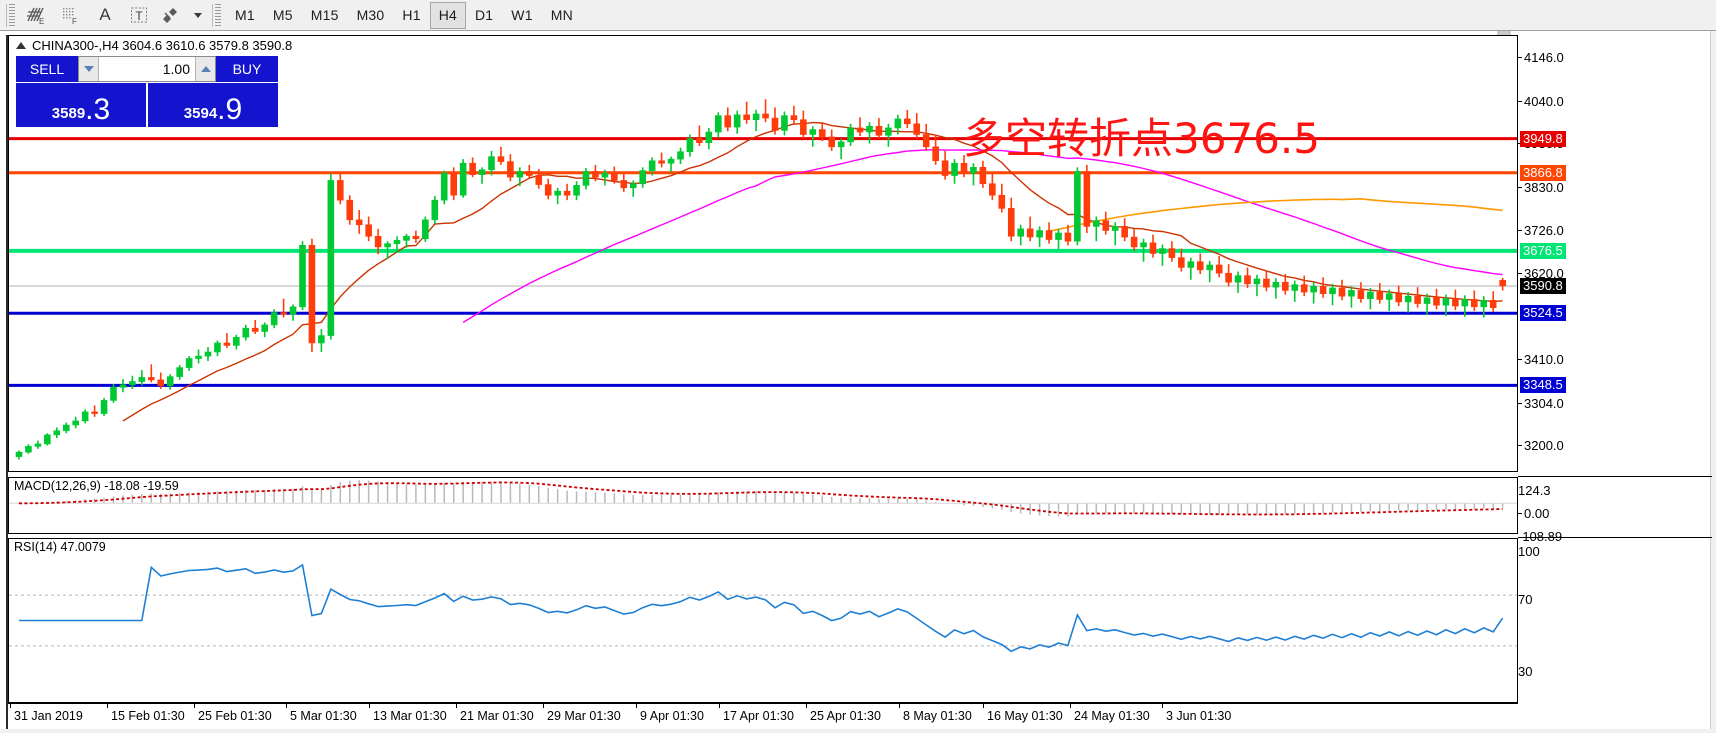 This screenshot has width=1716, height=733. Describe the element at coordinates (198, 15) in the screenshot. I see `objects-dropdown-caret-icon` at that location.